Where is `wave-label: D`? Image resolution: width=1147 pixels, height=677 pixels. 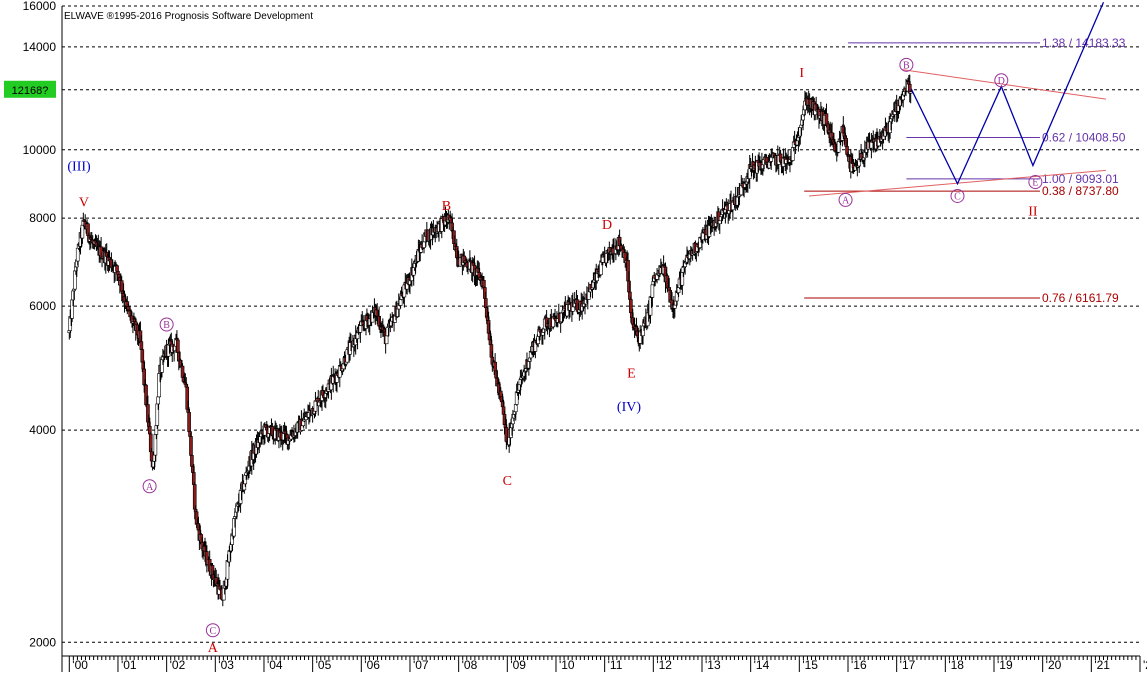 wave-label: D is located at coordinates (1001, 80).